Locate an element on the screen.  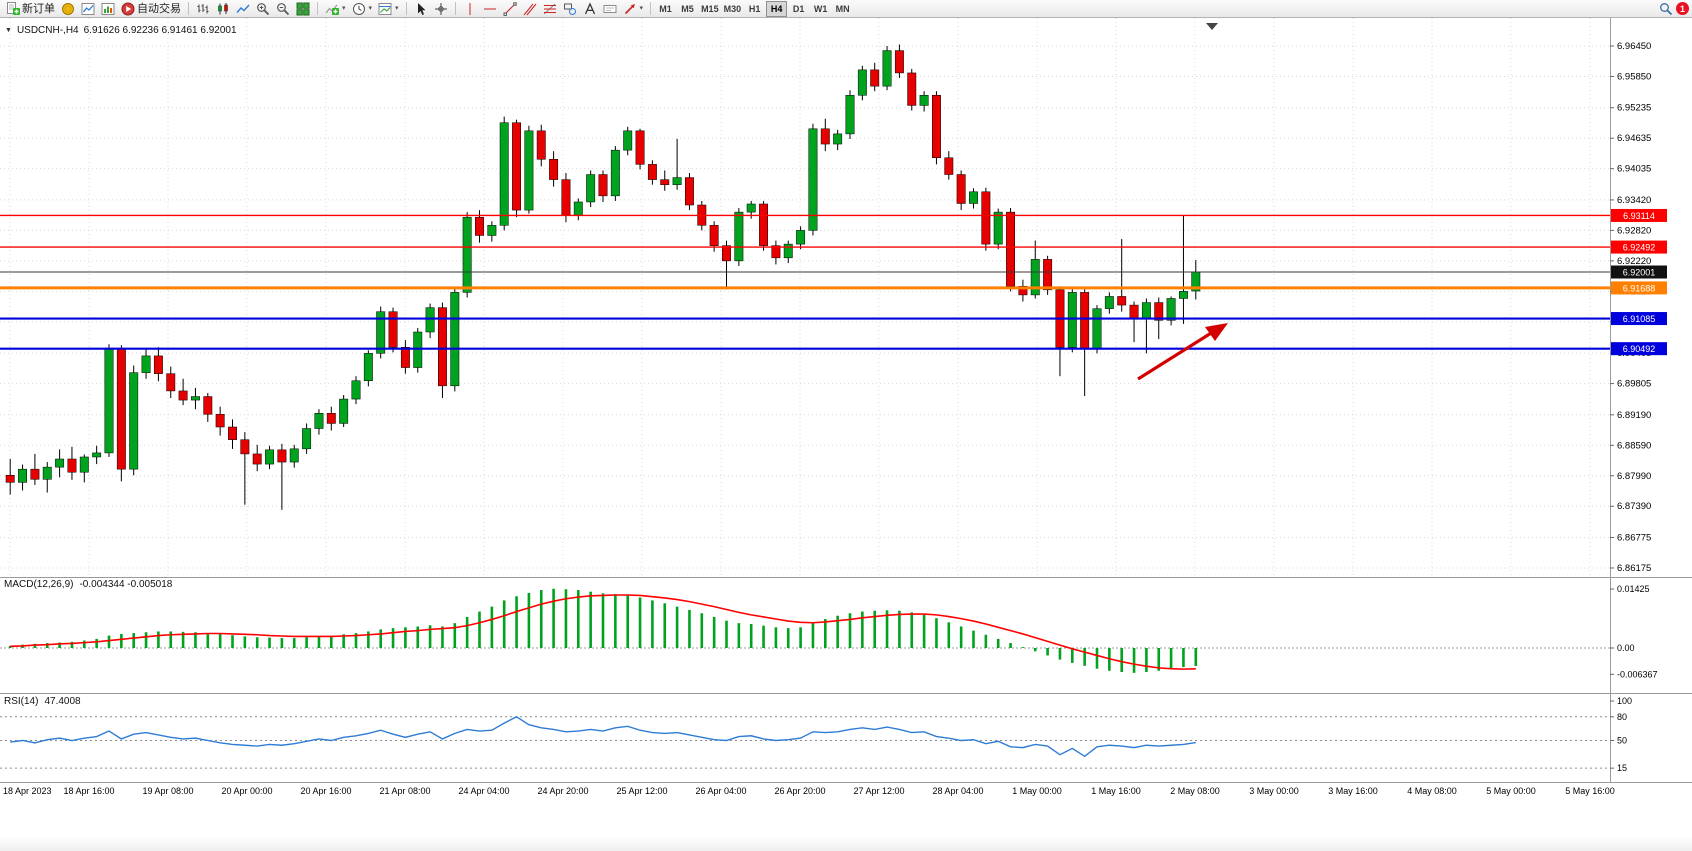
indicators-icon is located at coordinates (332, 9).